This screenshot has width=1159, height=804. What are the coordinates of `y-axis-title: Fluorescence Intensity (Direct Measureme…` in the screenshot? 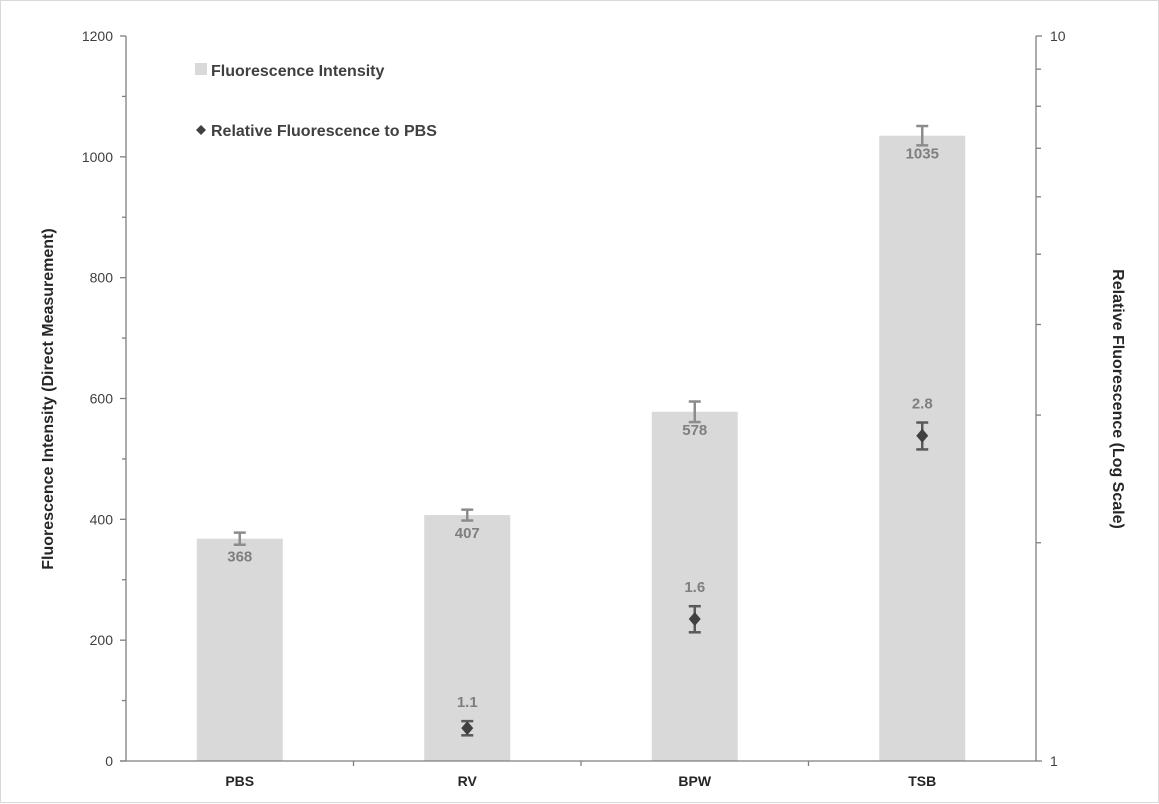 It's located at (48, 398).